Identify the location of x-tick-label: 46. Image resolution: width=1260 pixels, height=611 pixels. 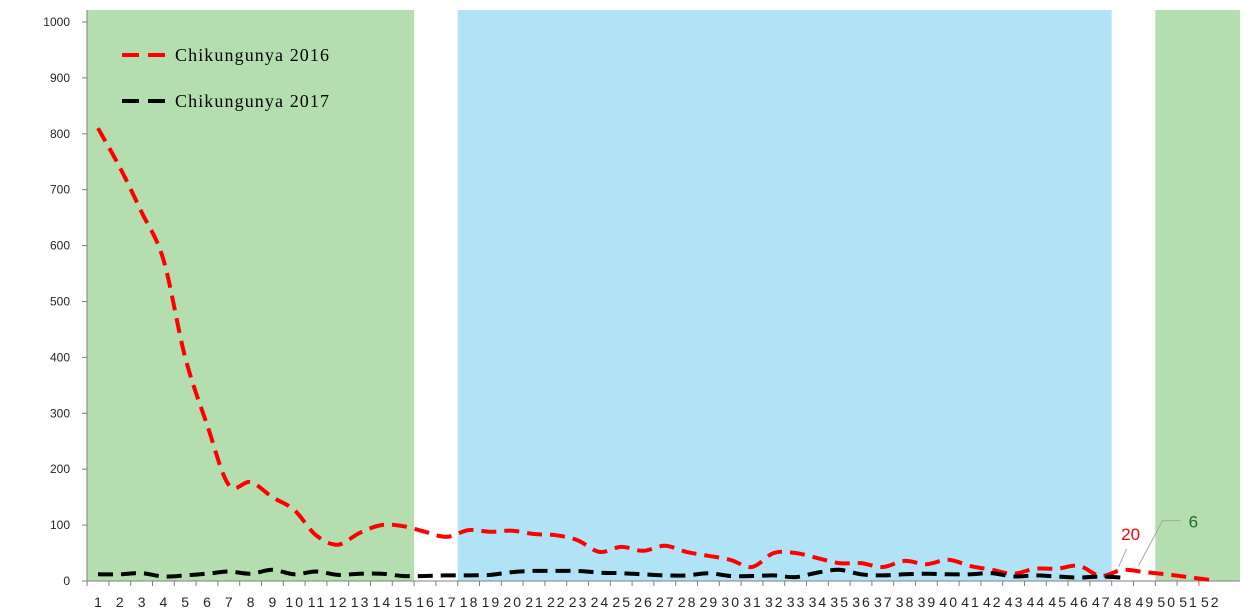
(1080, 602).